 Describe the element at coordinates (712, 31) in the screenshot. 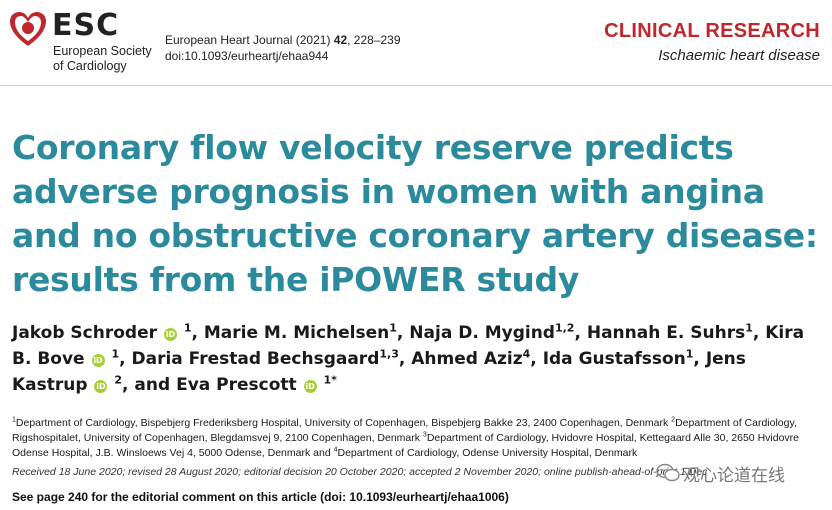

I see `section-label: CLINICAL RESEARCH` at that location.